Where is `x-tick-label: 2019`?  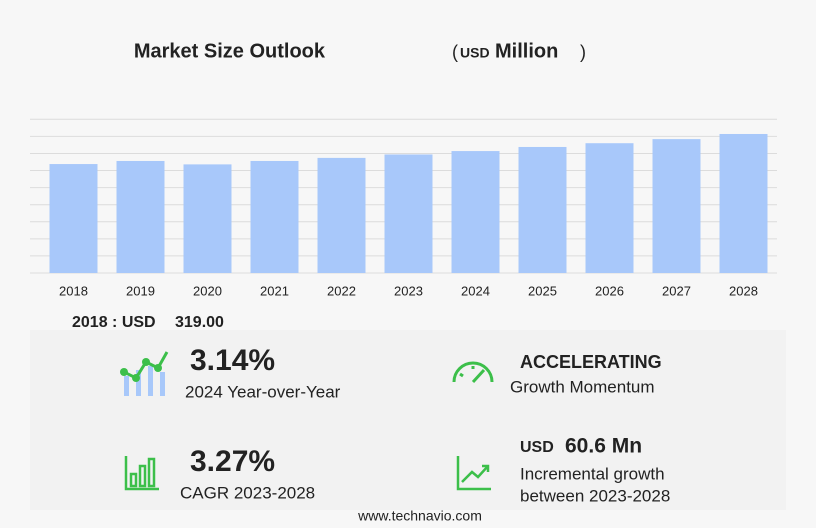 x-tick-label: 2019 is located at coordinates (140, 290).